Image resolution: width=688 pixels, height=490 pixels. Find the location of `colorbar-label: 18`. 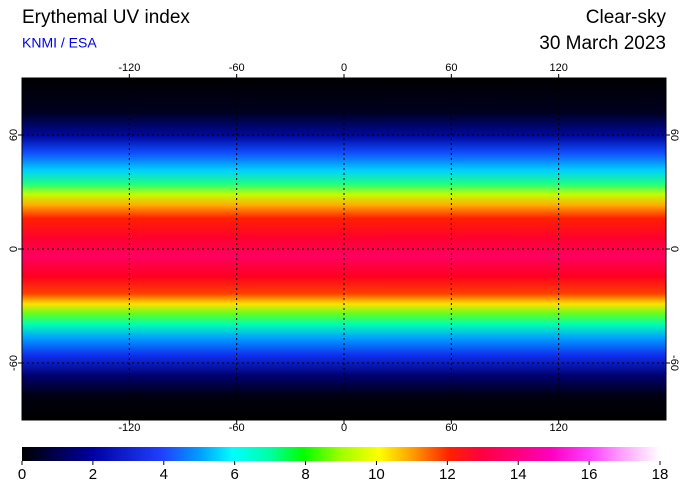

colorbar-label: 18 is located at coordinates (660, 474).